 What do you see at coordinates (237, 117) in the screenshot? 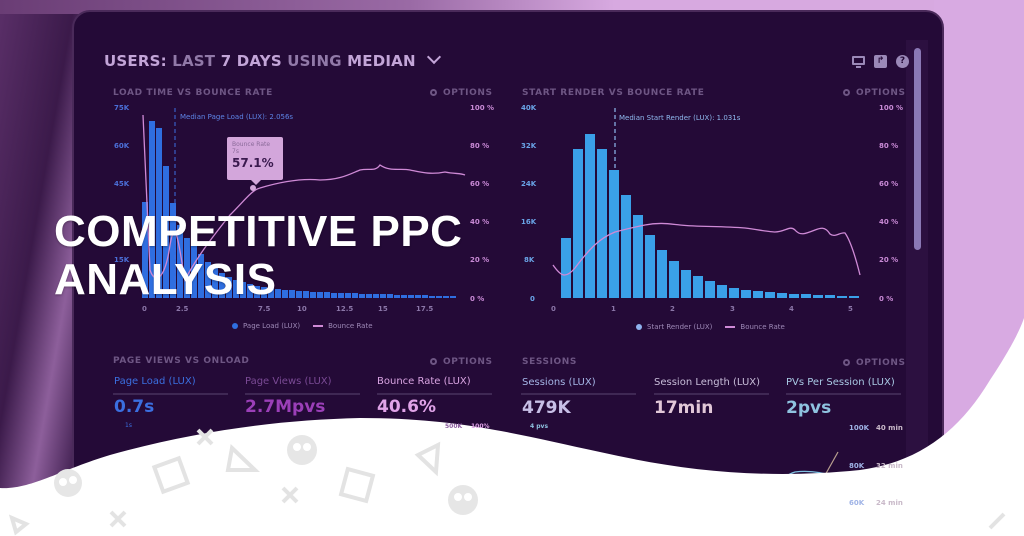
I see `median-annotation: Median Page Load (LUX): 2.056s` at bounding box center [237, 117].